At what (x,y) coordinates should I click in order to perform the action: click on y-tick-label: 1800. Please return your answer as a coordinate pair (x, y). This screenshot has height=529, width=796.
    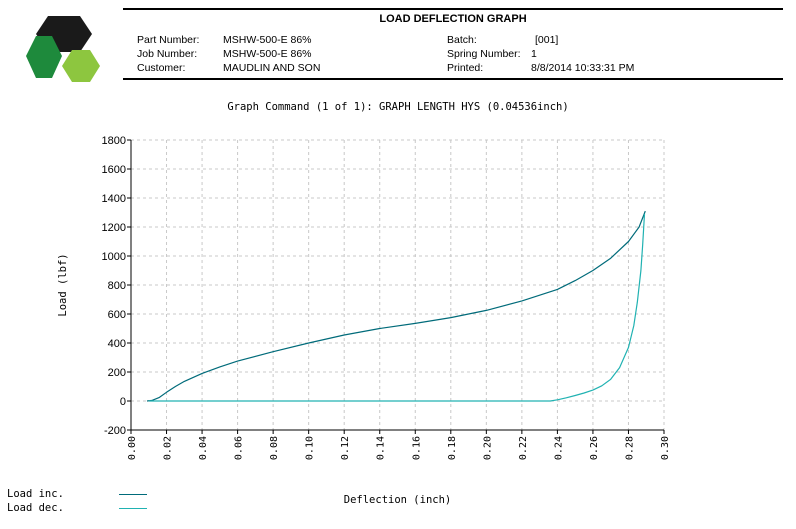
    Looking at the image, I should click on (114, 141).